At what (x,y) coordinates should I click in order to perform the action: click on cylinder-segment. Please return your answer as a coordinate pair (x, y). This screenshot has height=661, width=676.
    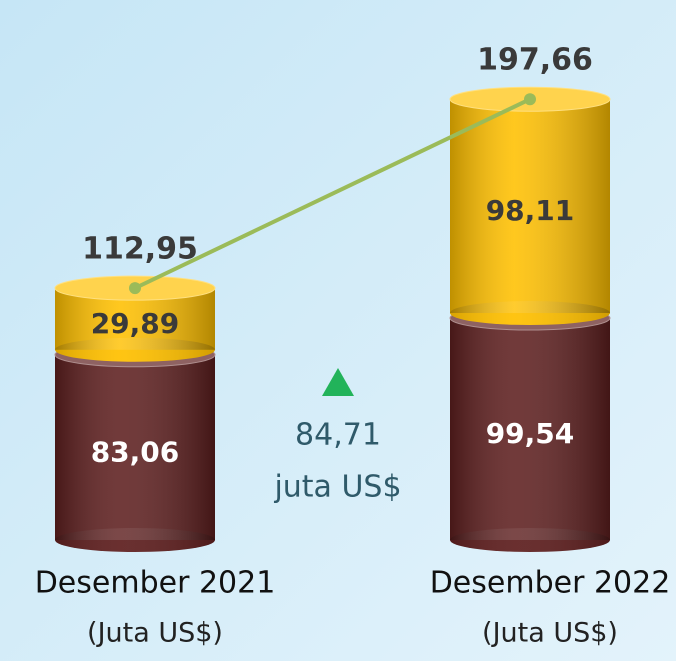
    Looking at the image, I should click on (135, 318).